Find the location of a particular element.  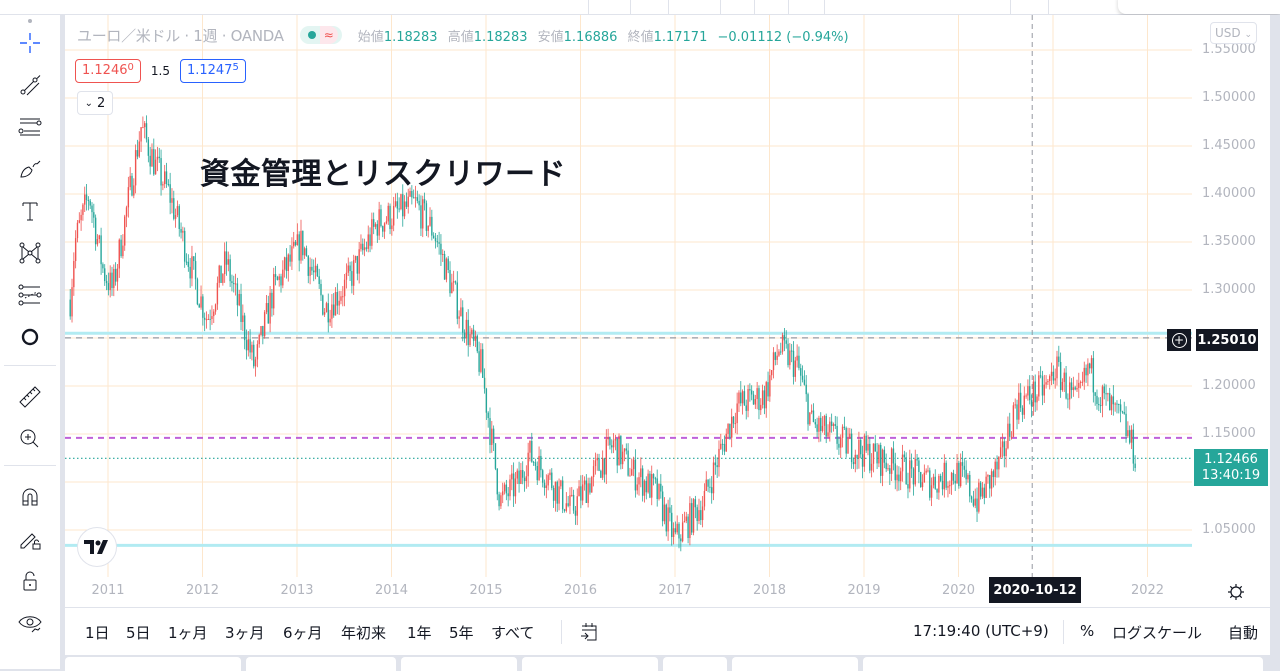

currency-label: USD is located at coordinates (1228, 33).